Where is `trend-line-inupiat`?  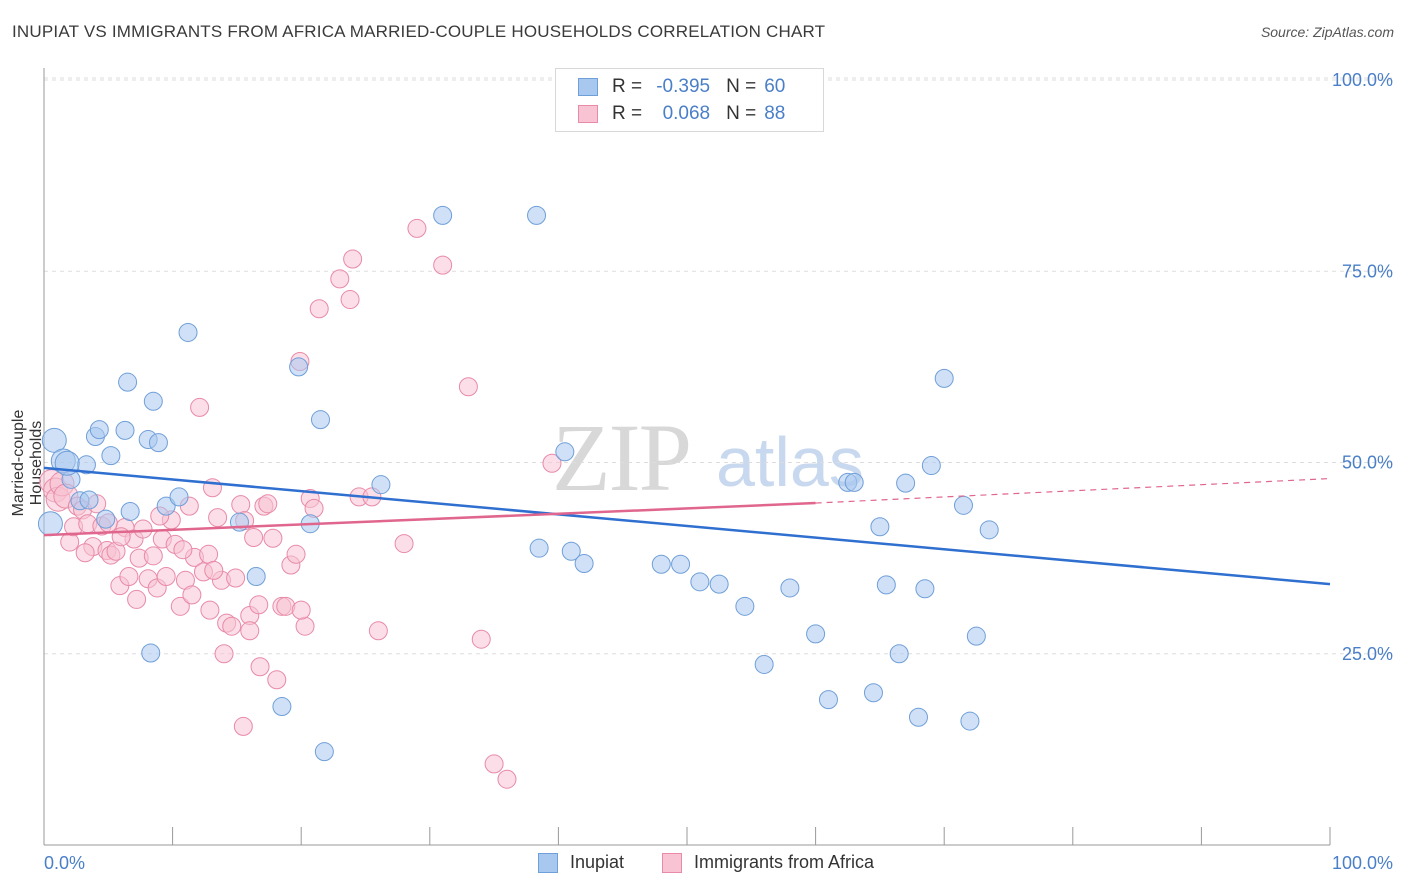 trend-line-inupiat is located at coordinates (687, 526).